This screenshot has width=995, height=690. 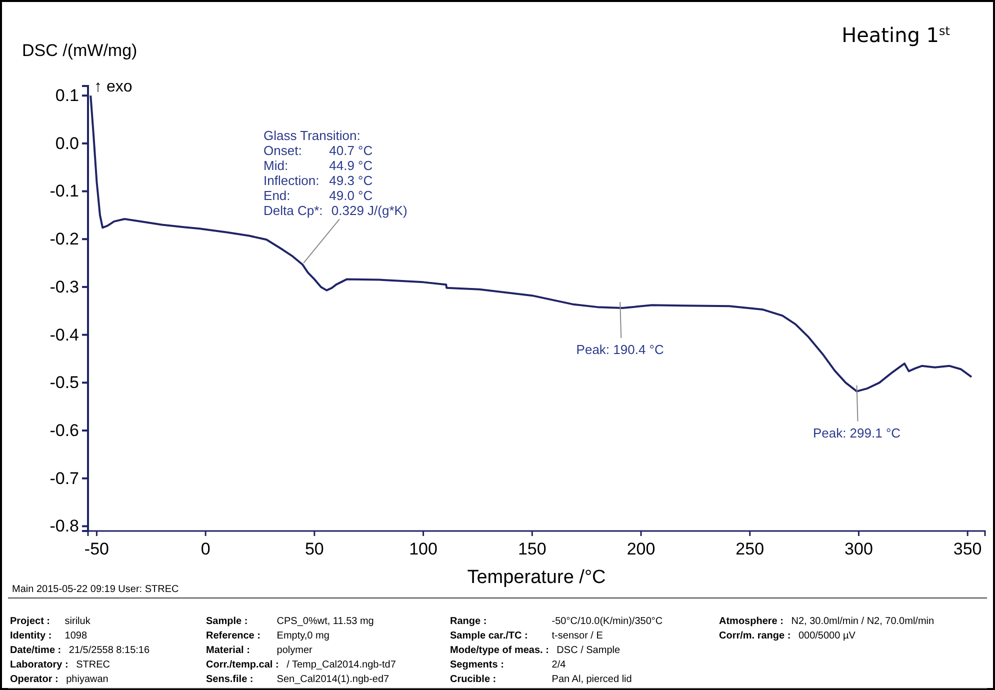 What do you see at coordinates (64, 191) in the screenshot?
I see `y-tick-label: -0.1` at bounding box center [64, 191].